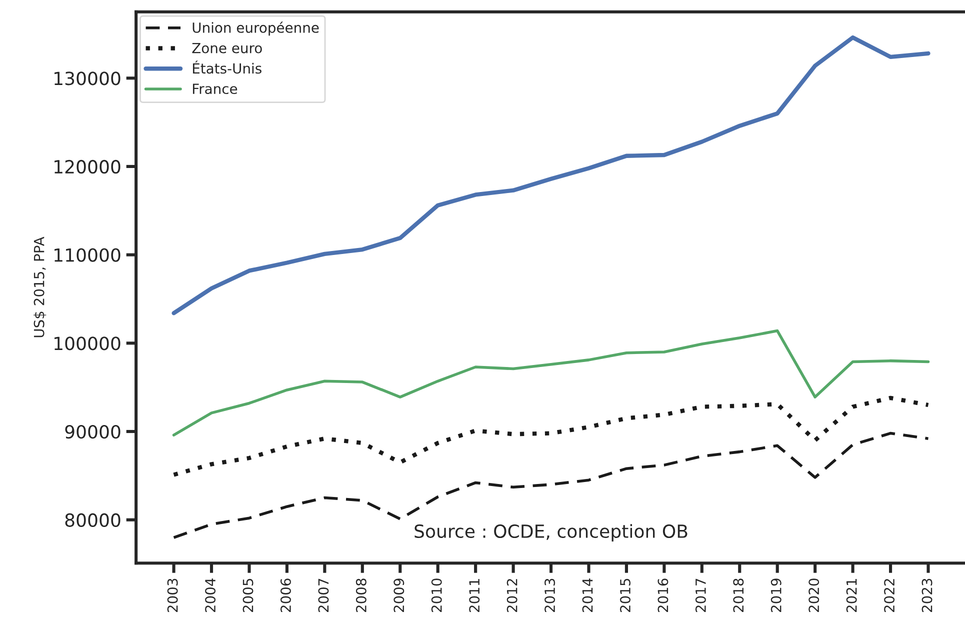 The width and height of the screenshot is (965, 625). I want to click on x-tick-label: 2018, so click(738, 595).